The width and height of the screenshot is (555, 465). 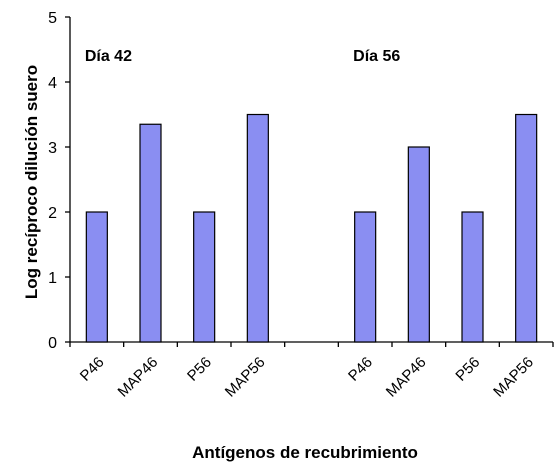 I want to click on x-axis-label: Antígenos de recubrimiento, so click(x=305, y=452).